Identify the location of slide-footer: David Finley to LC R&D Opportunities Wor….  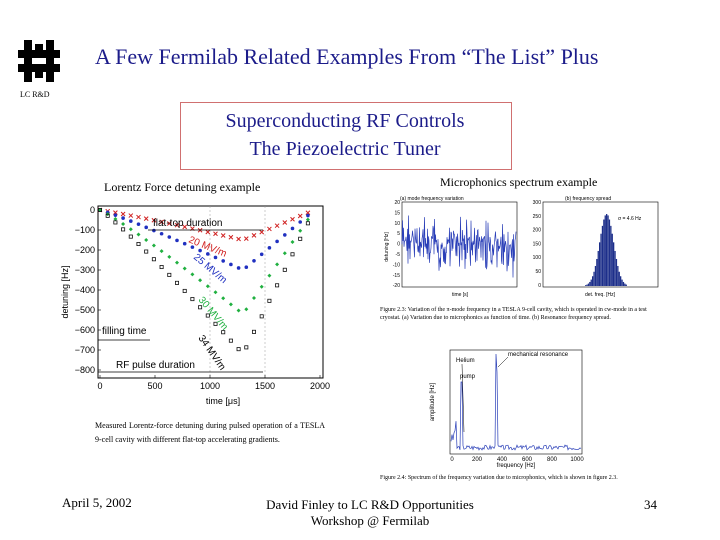
(370, 513).